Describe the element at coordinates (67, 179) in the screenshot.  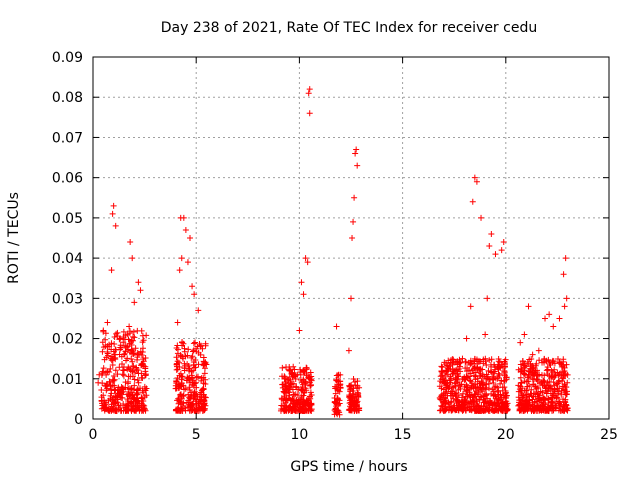
I see `y-tick-label: 0.06` at that location.